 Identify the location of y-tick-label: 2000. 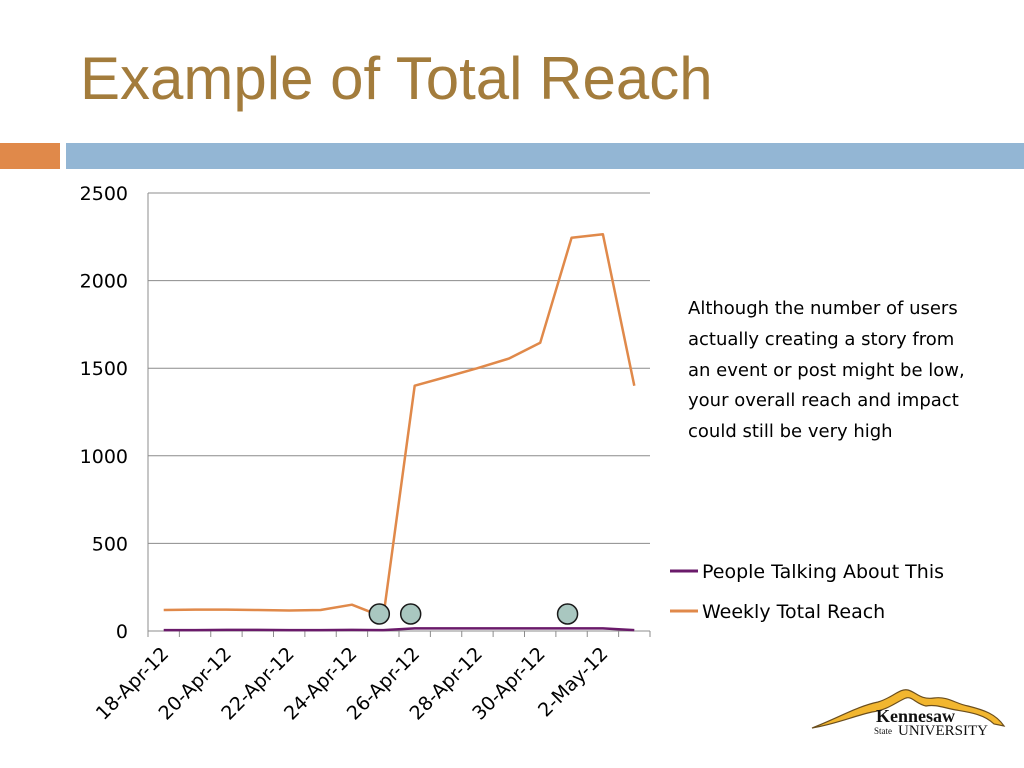
(104, 282).